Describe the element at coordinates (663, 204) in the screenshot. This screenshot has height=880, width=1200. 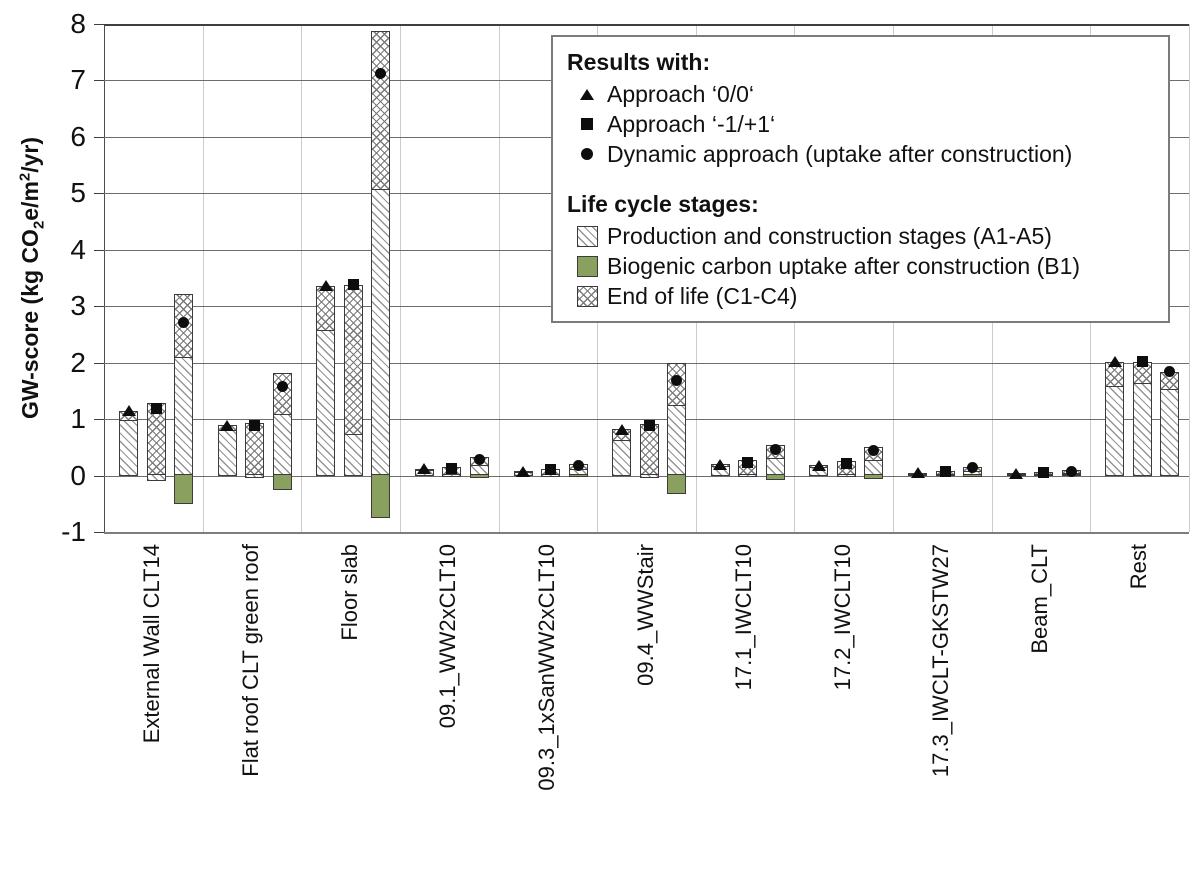
I see `legend-stages-title: Life cycle stages:` at that location.